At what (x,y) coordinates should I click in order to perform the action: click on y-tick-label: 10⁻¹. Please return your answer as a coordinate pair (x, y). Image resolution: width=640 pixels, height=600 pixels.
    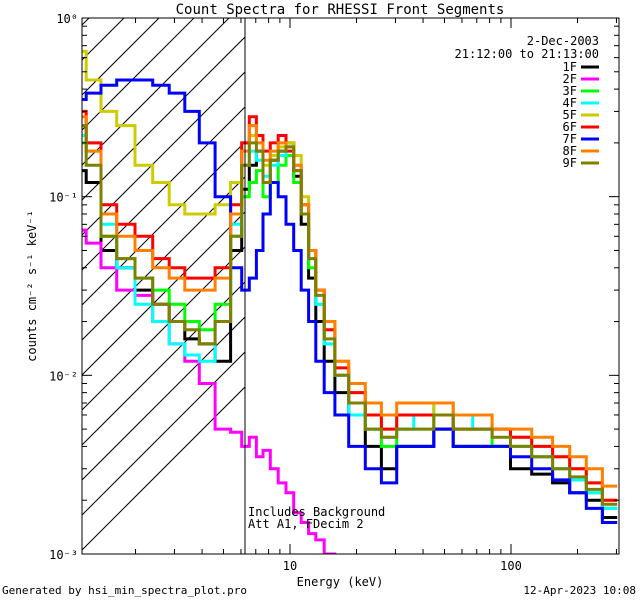
    Looking at the image, I should click on (63, 198).